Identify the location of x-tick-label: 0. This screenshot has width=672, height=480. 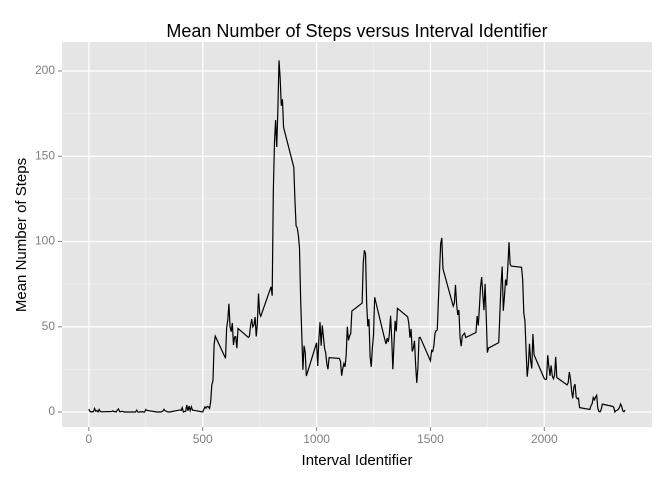
(89, 439).